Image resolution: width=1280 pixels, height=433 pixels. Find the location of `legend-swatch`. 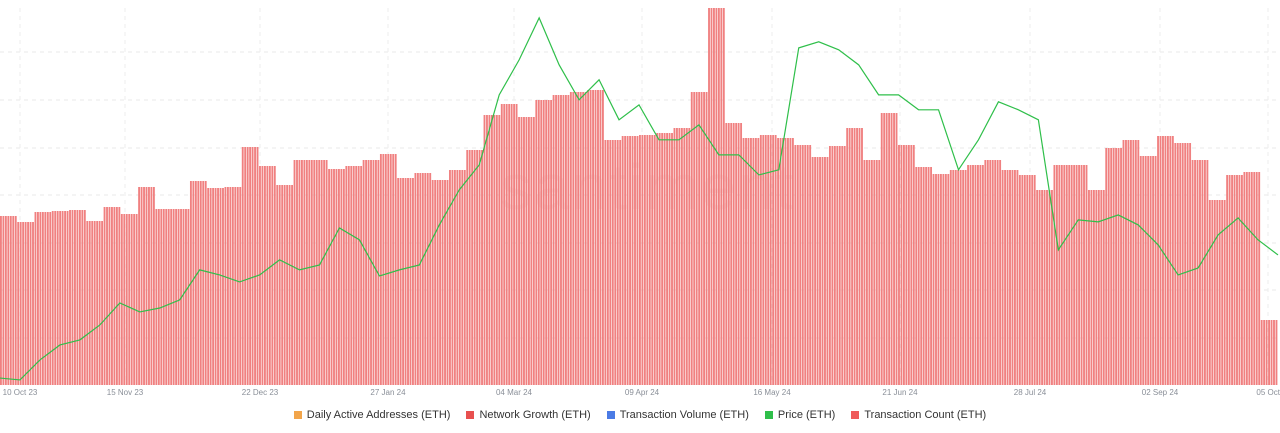

legend-swatch is located at coordinates (297, 415).